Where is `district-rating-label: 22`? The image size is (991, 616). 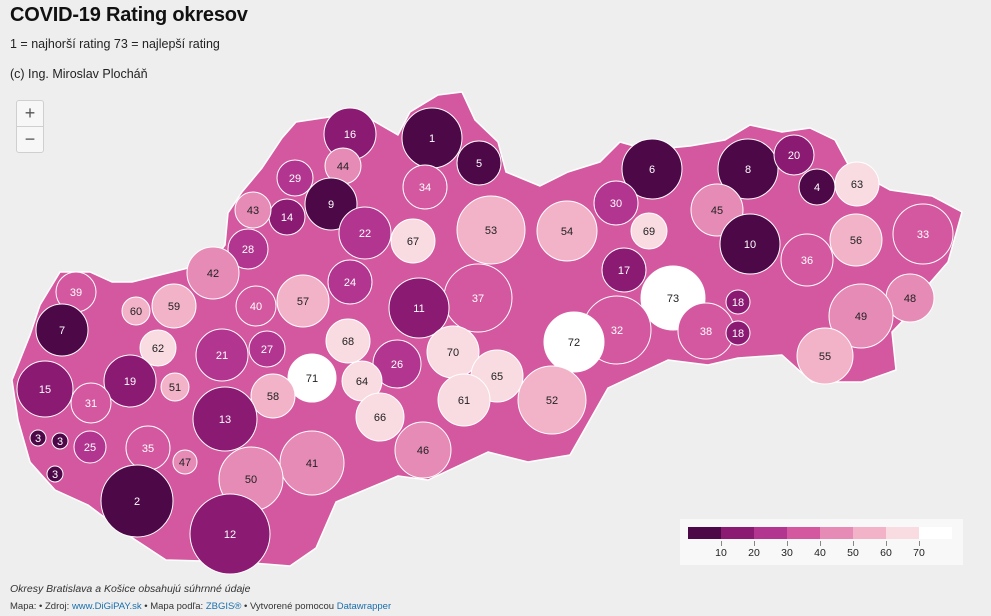 district-rating-label: 22 is located at coordinates (365, 234).